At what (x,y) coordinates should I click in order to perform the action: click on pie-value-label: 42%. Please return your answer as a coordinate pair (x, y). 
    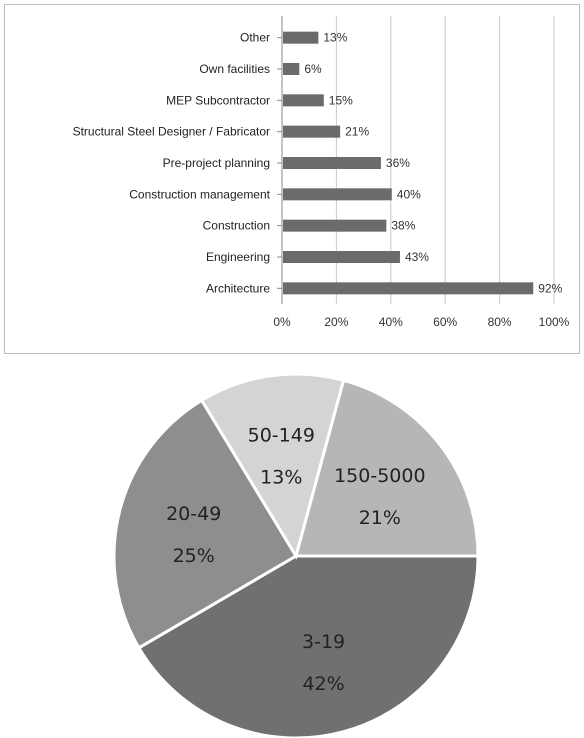
    Looking at the image, I should click on (323, 684).